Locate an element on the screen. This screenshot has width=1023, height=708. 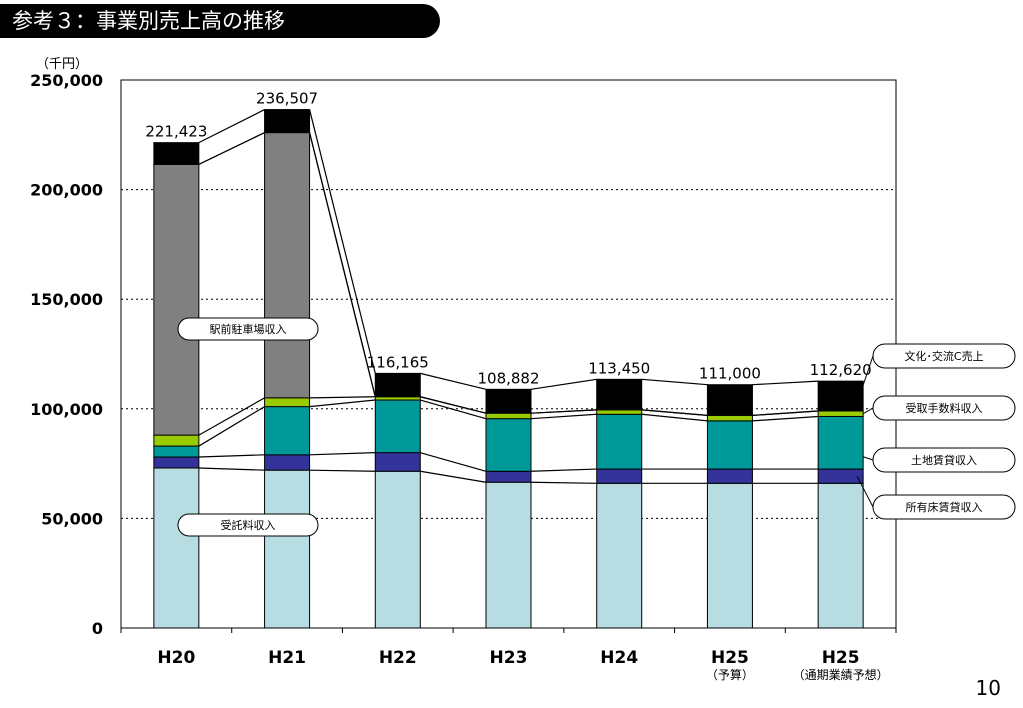
y-unit-label: （千円） is located at coordinates (62, 64).